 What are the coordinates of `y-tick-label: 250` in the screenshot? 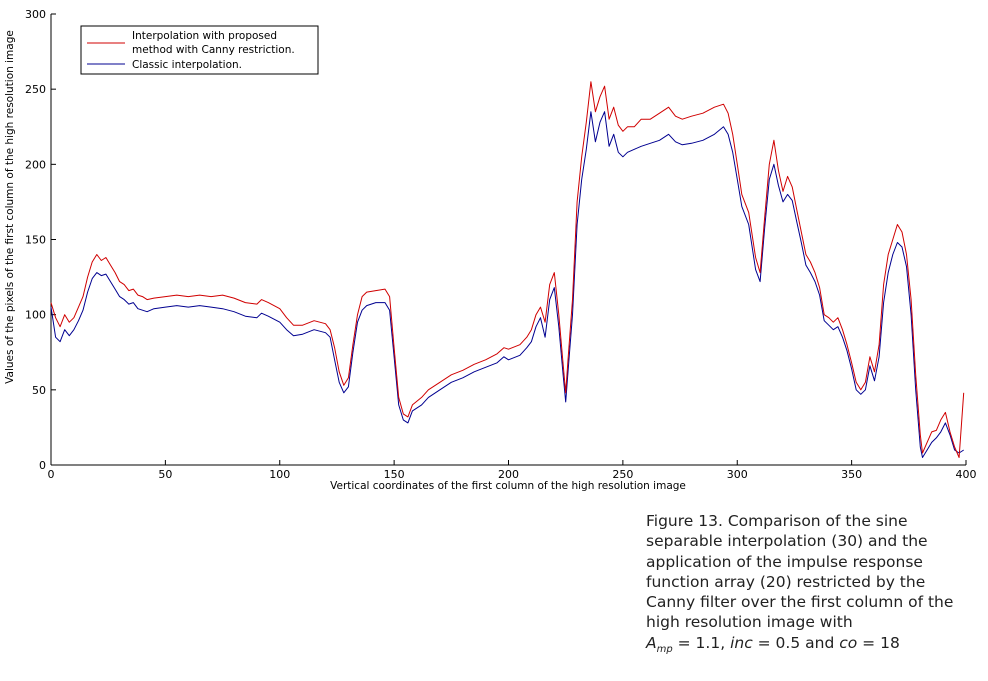 It's located at (35, 89).